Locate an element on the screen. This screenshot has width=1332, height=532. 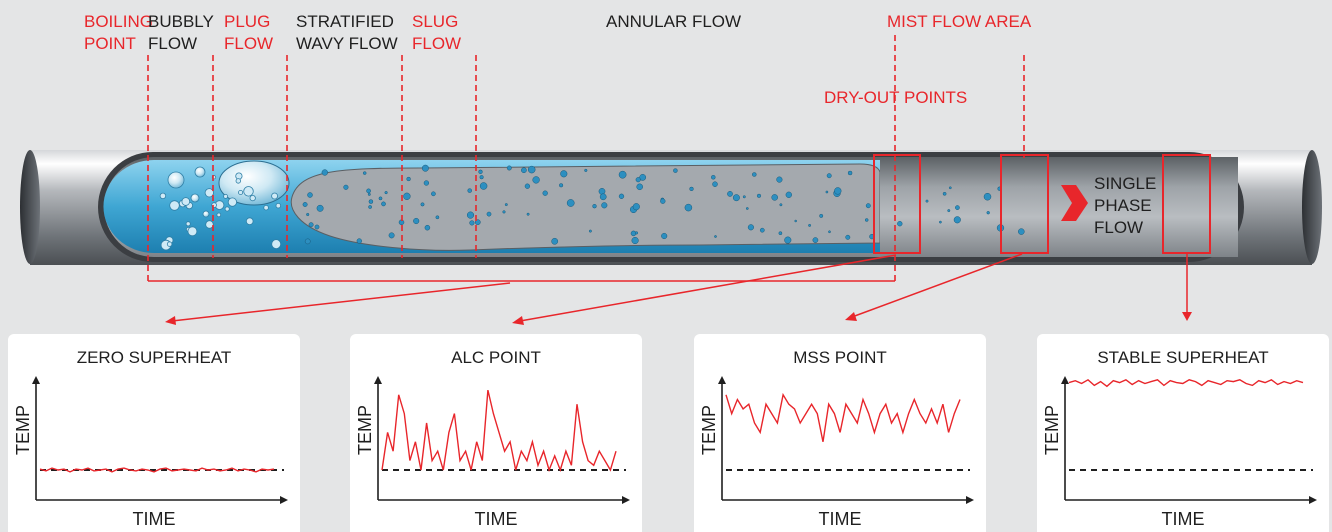
pipe-right-opening is located at coordinates (1312, 207).